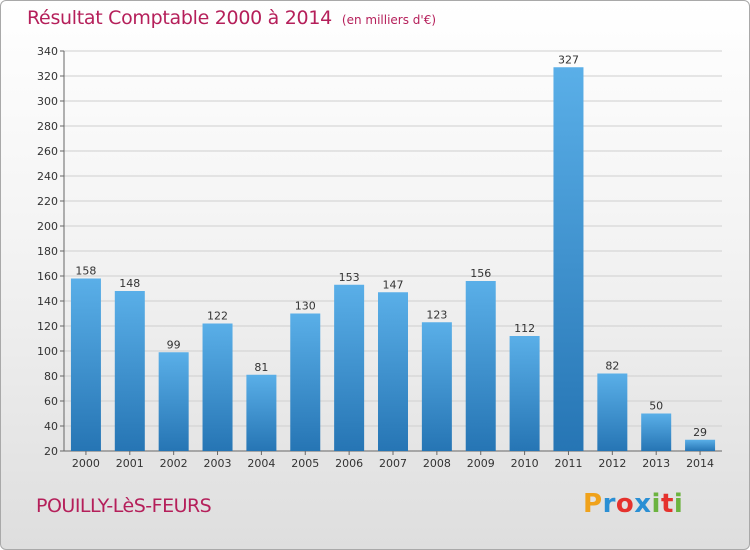 The width and height of the screenshot is (750, 550). I want to click on y-tick-label: 220, so click(47, 201).